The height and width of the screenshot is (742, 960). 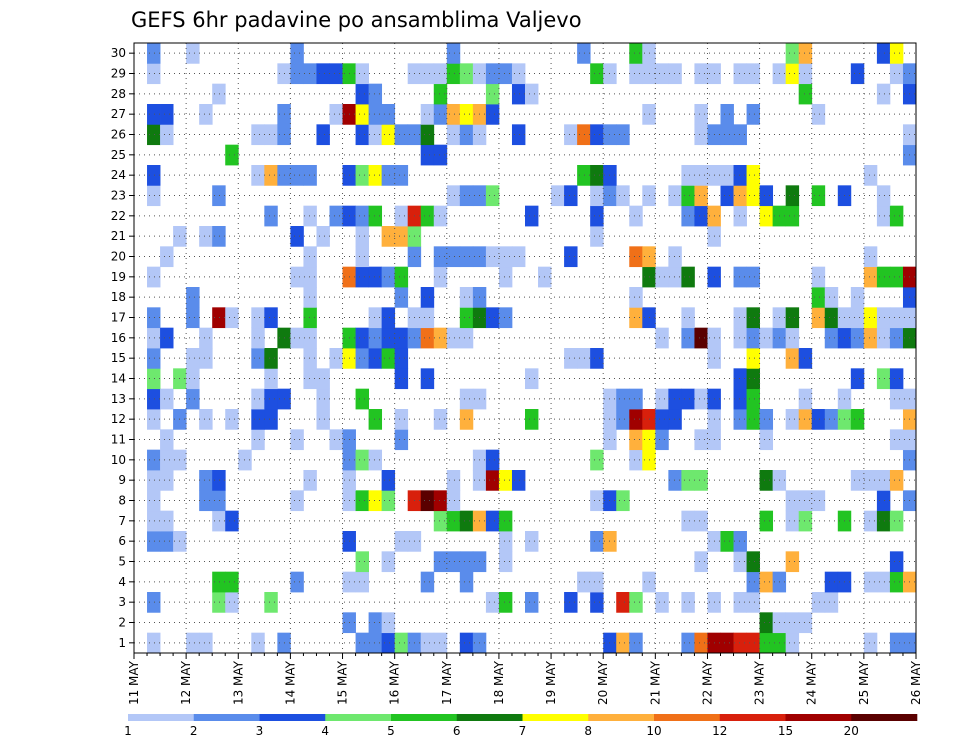 I want to click on x-tick-label: 21 MAY, so click(x=655, y=682).